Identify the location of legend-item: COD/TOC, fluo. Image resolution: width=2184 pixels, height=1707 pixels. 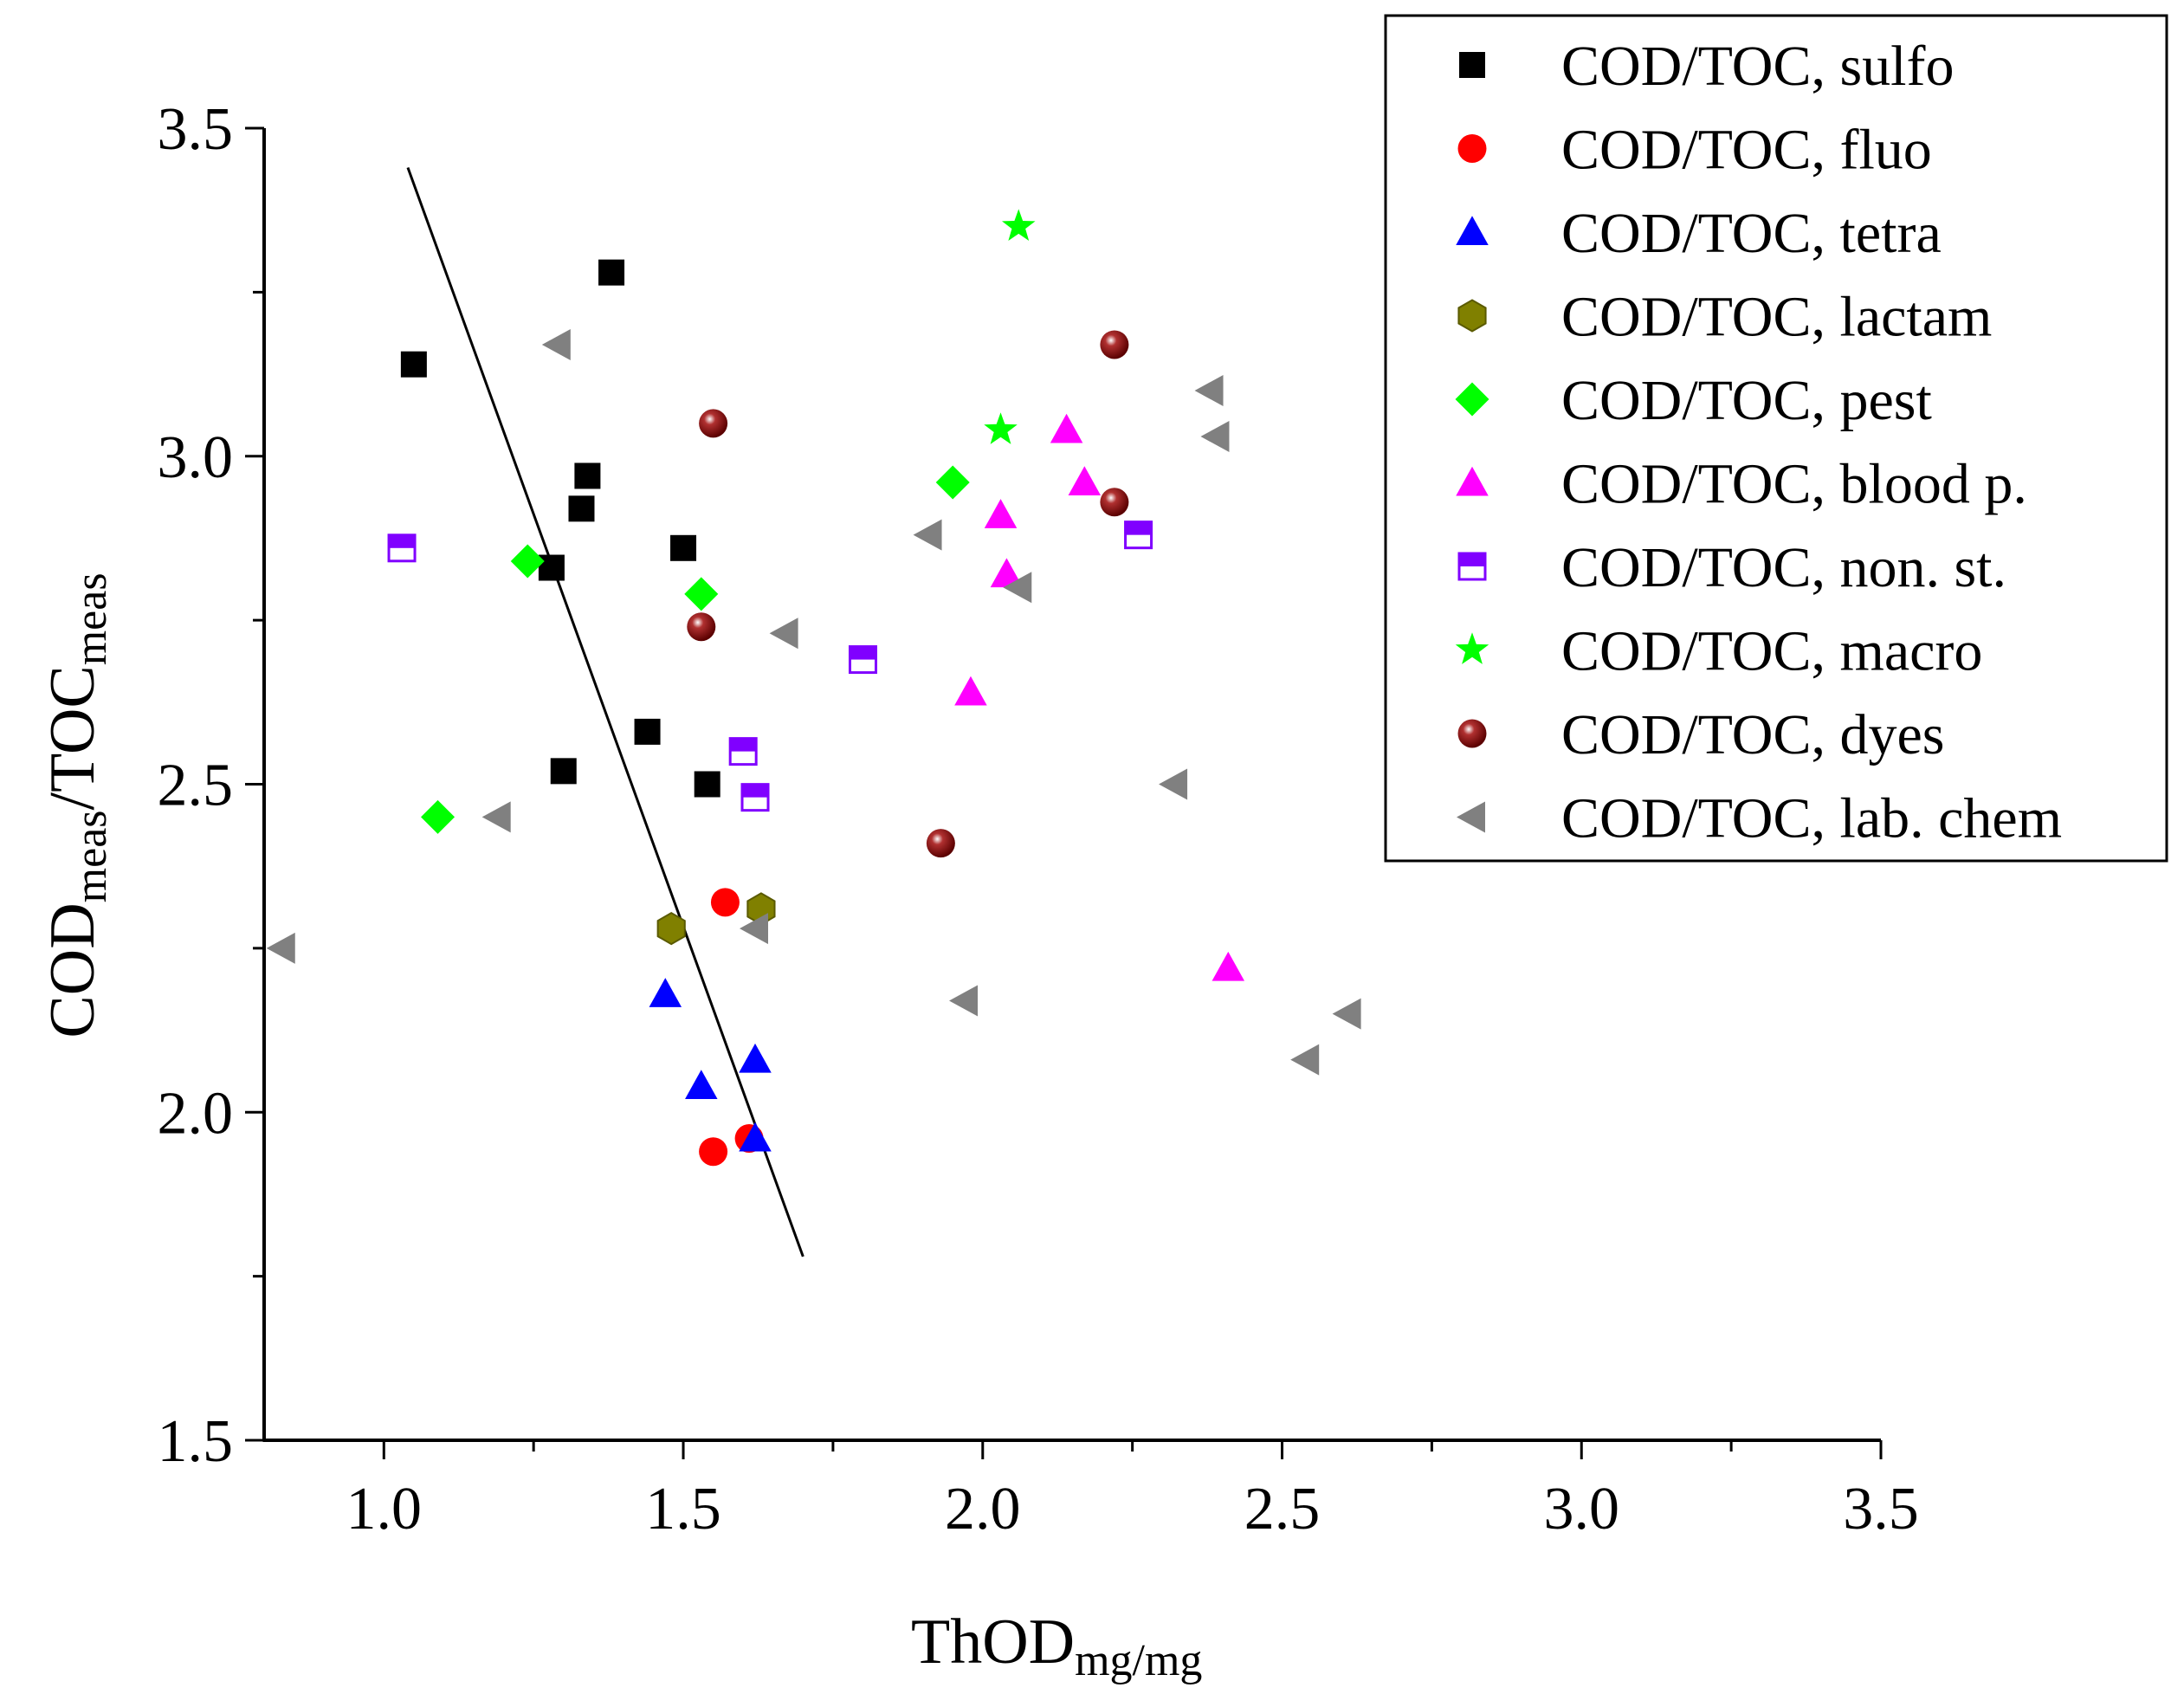
(1694, 150).